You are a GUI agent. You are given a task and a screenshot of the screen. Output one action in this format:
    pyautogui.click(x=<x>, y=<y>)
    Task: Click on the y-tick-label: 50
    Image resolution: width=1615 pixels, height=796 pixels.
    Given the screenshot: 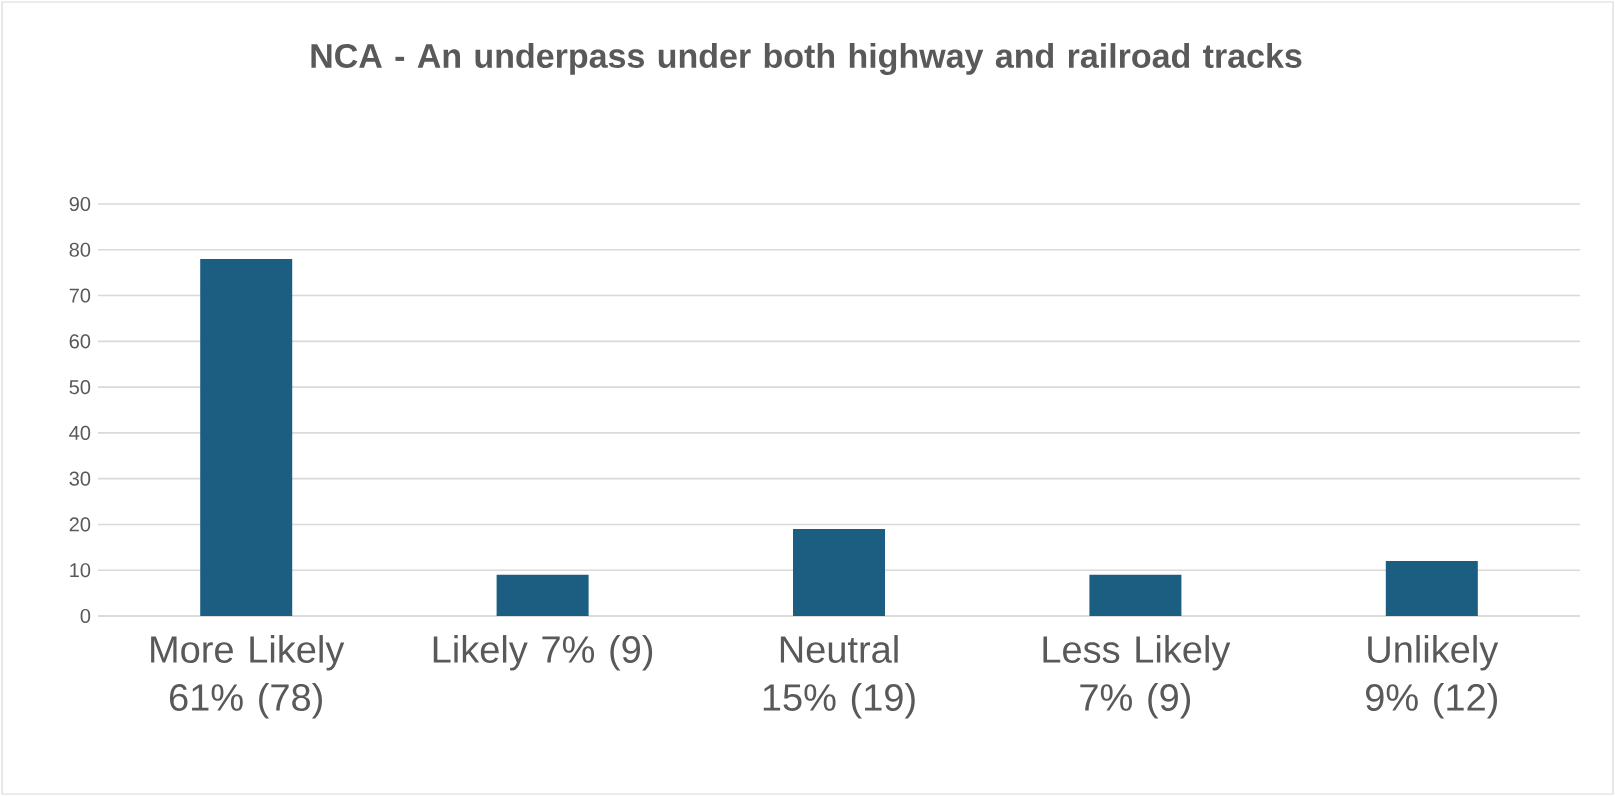 What is the action you would take?
    pyautogui.click(x=80, y=387)
    